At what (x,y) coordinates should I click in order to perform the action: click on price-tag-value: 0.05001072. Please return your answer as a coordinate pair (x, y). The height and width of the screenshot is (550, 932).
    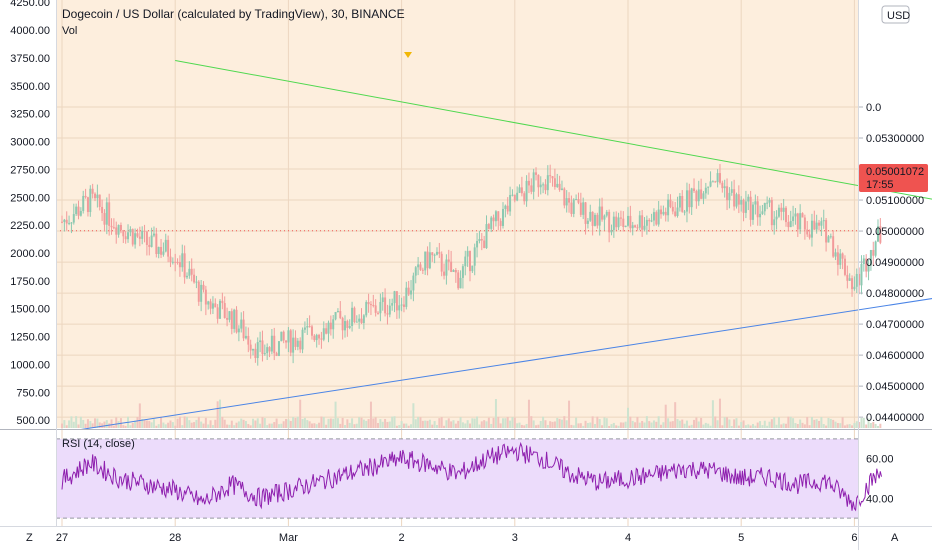
    Looking at the image, I should click on (895, 172).